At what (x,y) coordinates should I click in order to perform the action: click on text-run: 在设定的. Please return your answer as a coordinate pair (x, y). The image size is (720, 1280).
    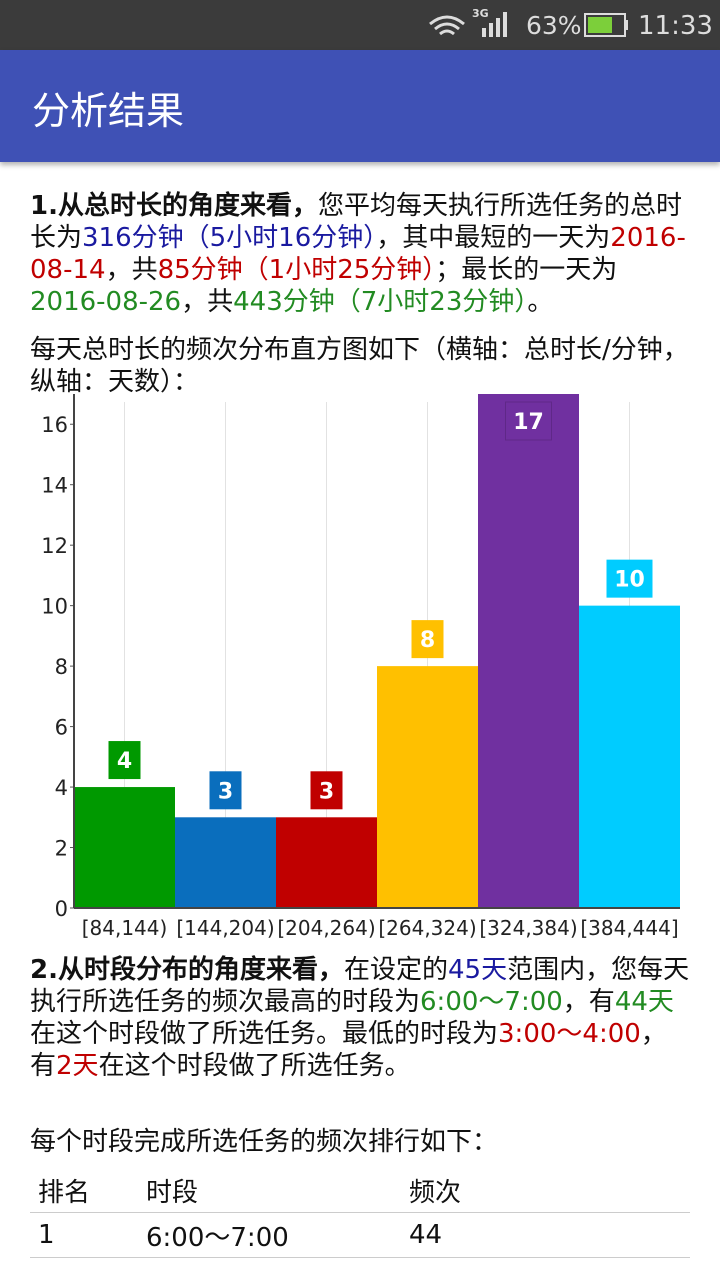
    Looking at the image, I should click on (395, 970).